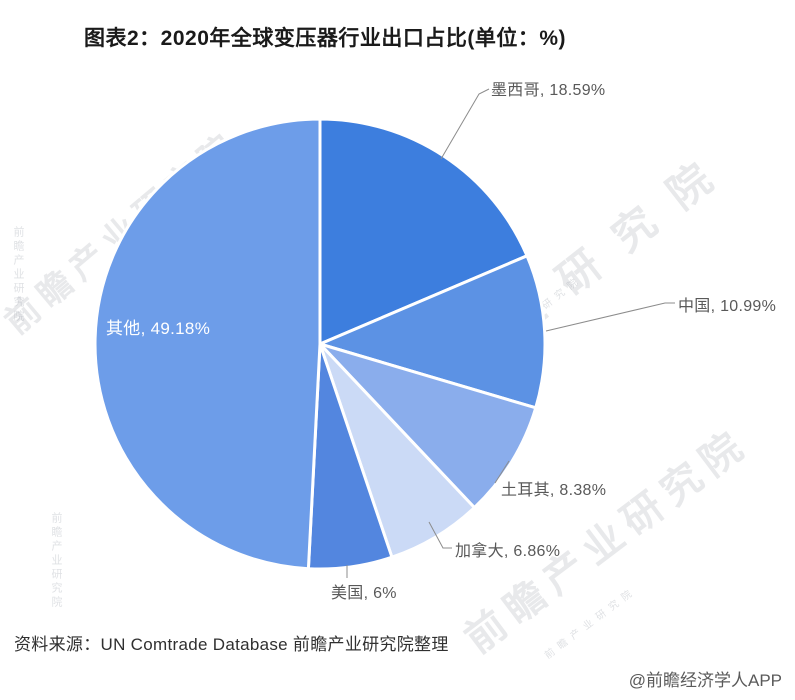  Describe the element at coordinates (440, 535) in the screenshot. I see `leader-line-加拿大` at that location.